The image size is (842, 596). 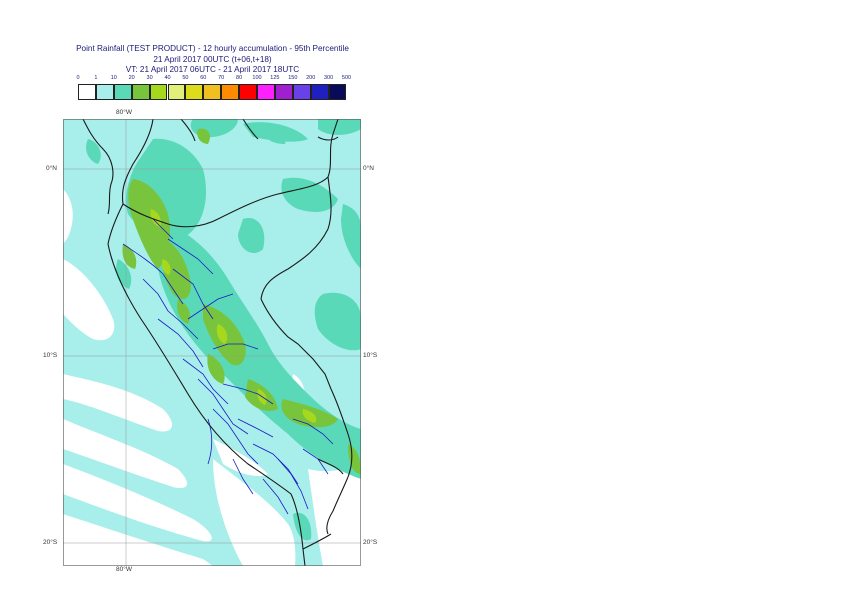 I want to click on legend-label: 10, so click(x=113, y=78).